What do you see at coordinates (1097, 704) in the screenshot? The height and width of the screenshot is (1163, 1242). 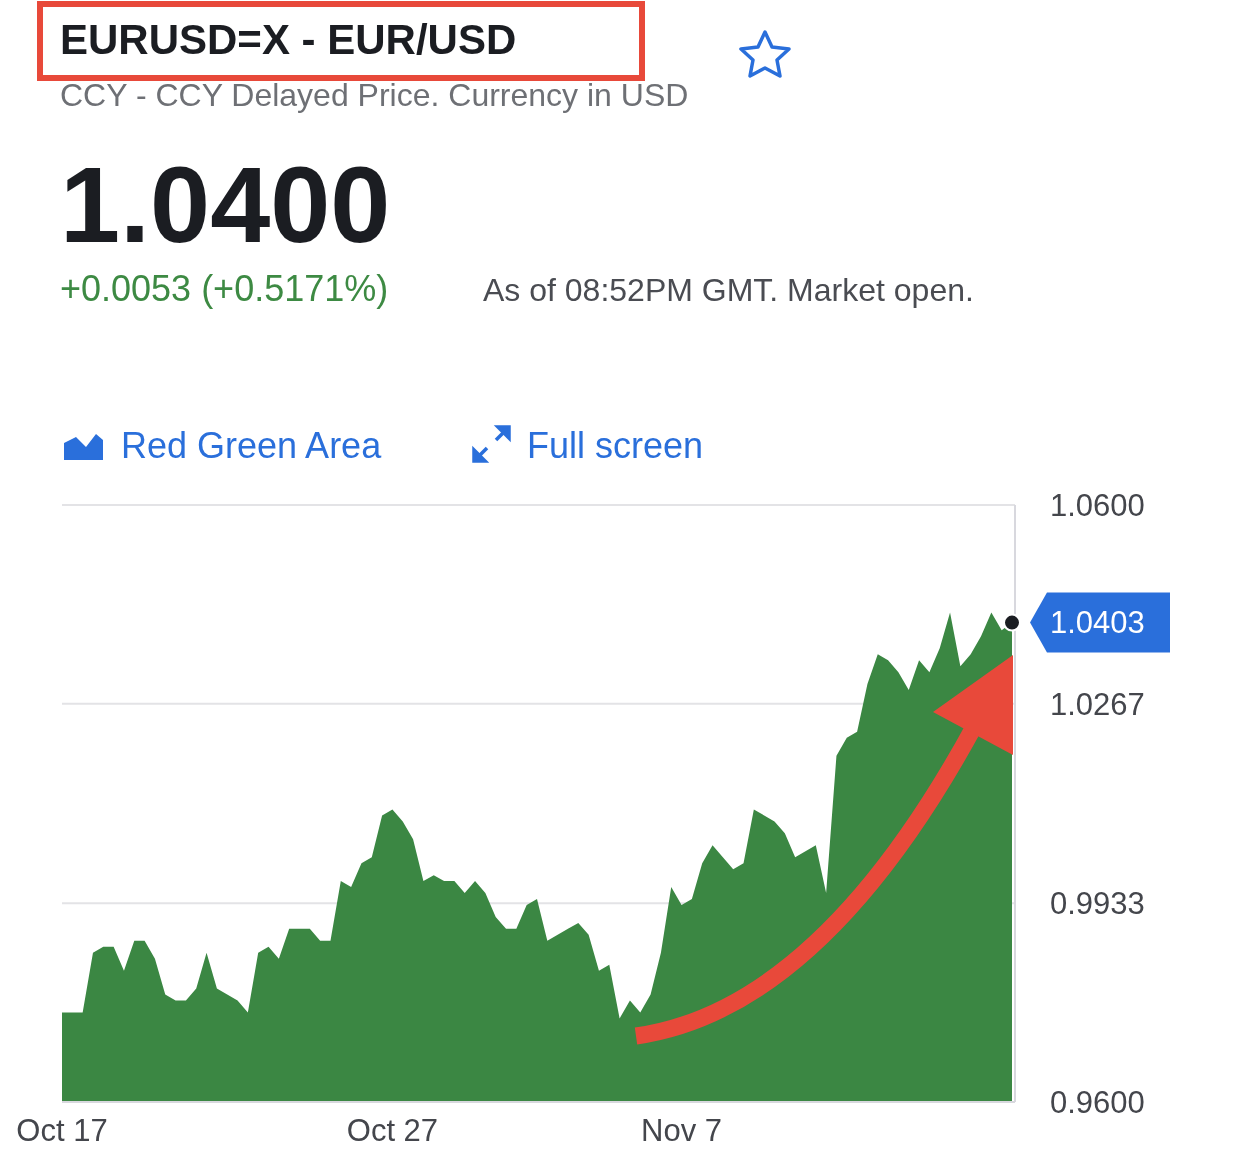 I see `y-tick-label: 1.0267` at bounding box center [1097, 704].